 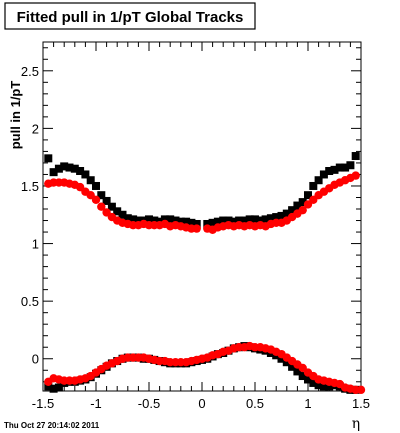 I want to click on y-tick-label: 0.5, so click(x=30, y=301).